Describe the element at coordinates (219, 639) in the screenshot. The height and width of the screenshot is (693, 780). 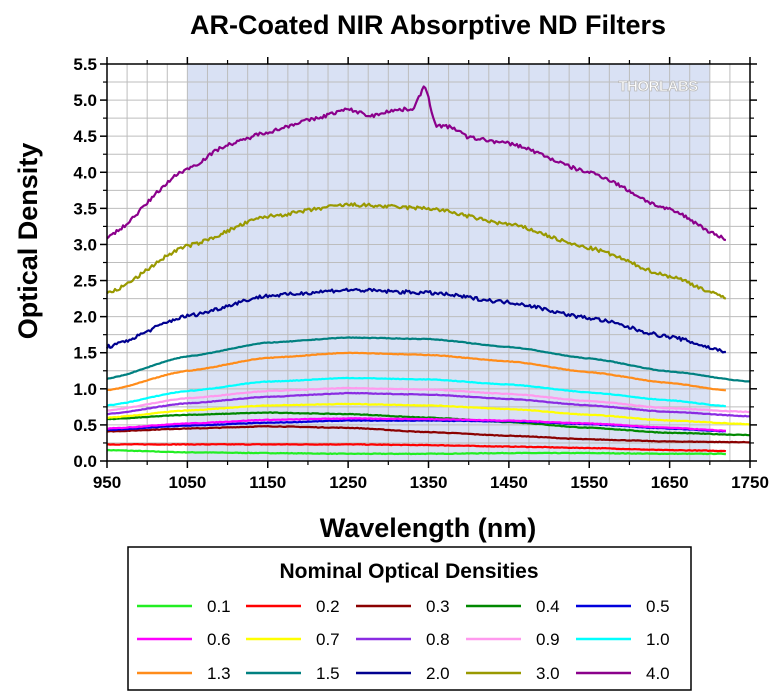
I see `legend-label: 0.6` at that location.